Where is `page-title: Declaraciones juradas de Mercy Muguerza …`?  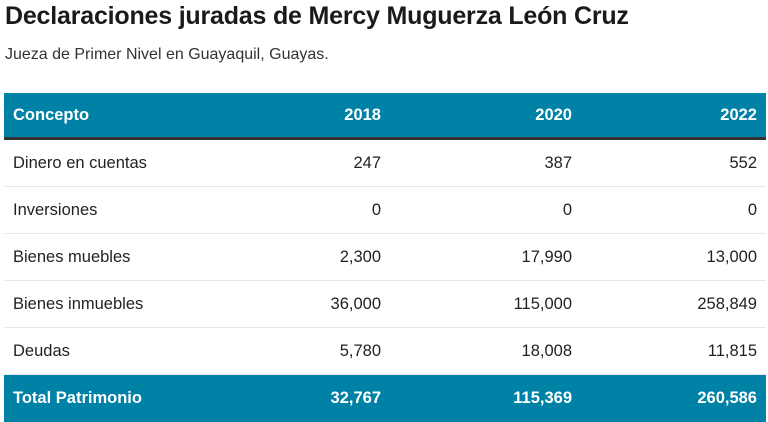 page-title: Declaraciones juradas de Mercy Muguerza … is located at coordinates (317, 16).